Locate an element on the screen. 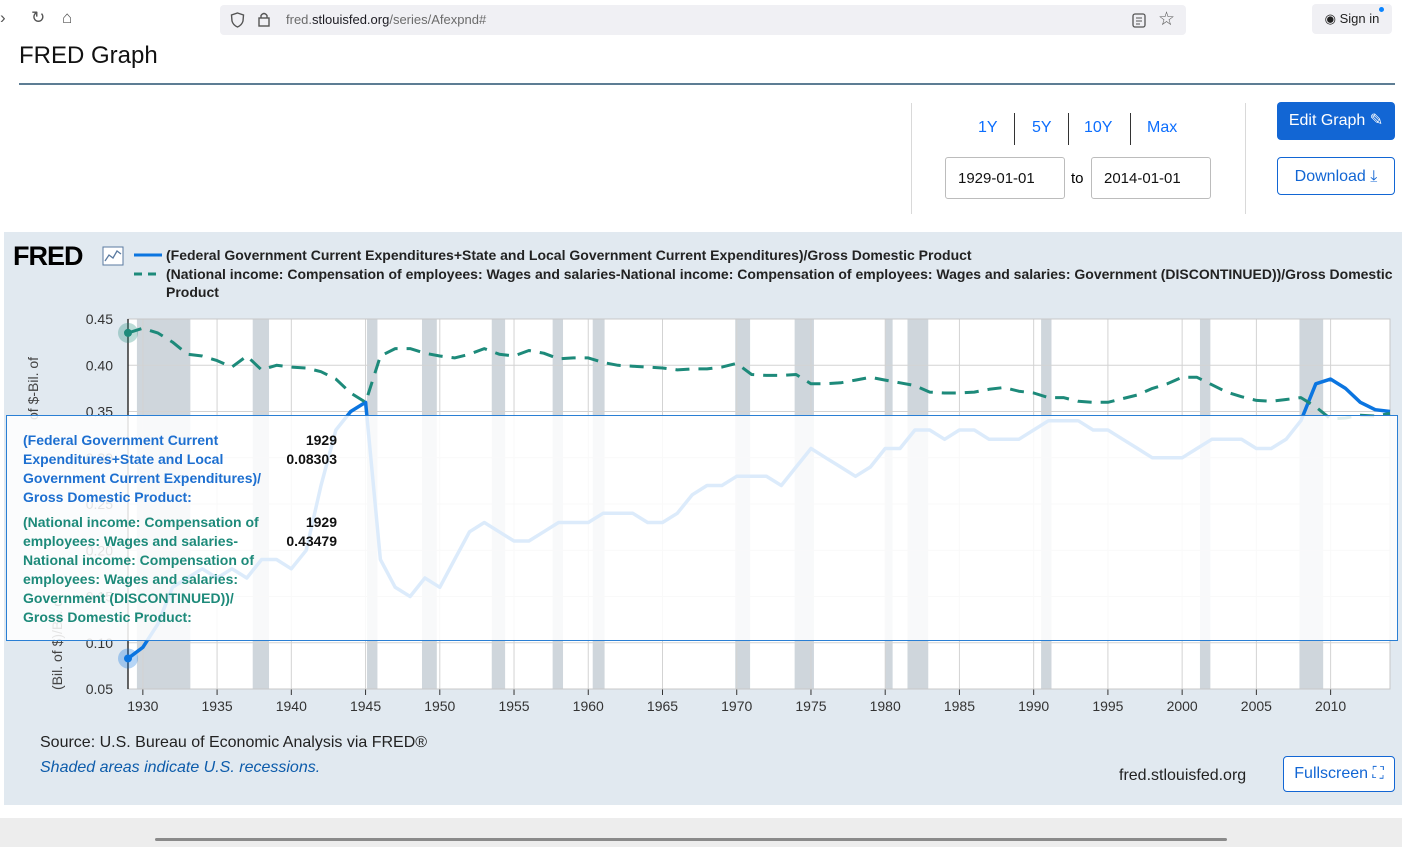 This screenshot has height=847, width=1402. x-tick-label: 1945 is located at coordinates (365, 706).